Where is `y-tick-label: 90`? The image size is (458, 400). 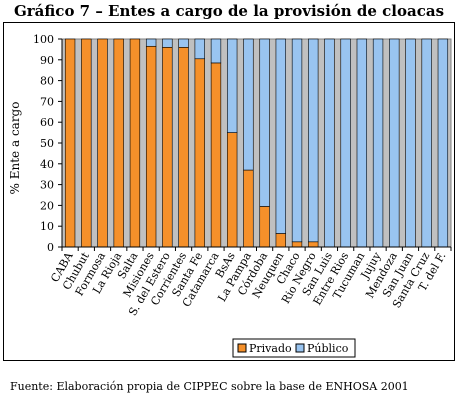
y-tick-label: 90 is located at coordinates (47, 60).